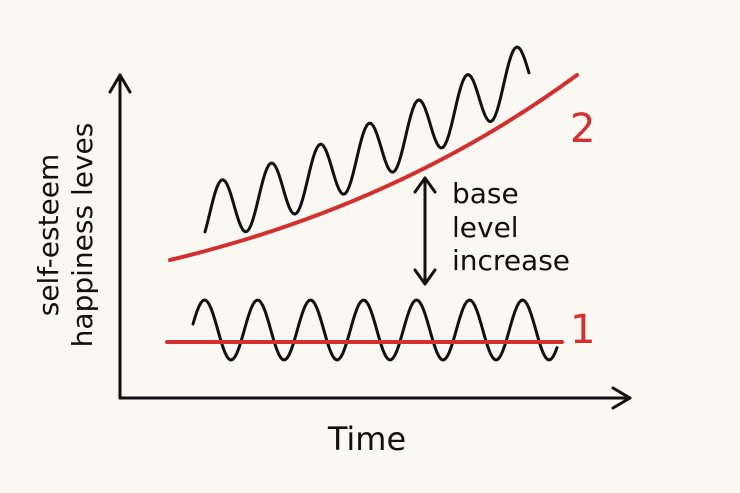 This screenshot has height=493, width=740. What do you see at coordinates (485, 227) in the screenshot?
I see `annotation-line: level` at bounding box center [485, 227].